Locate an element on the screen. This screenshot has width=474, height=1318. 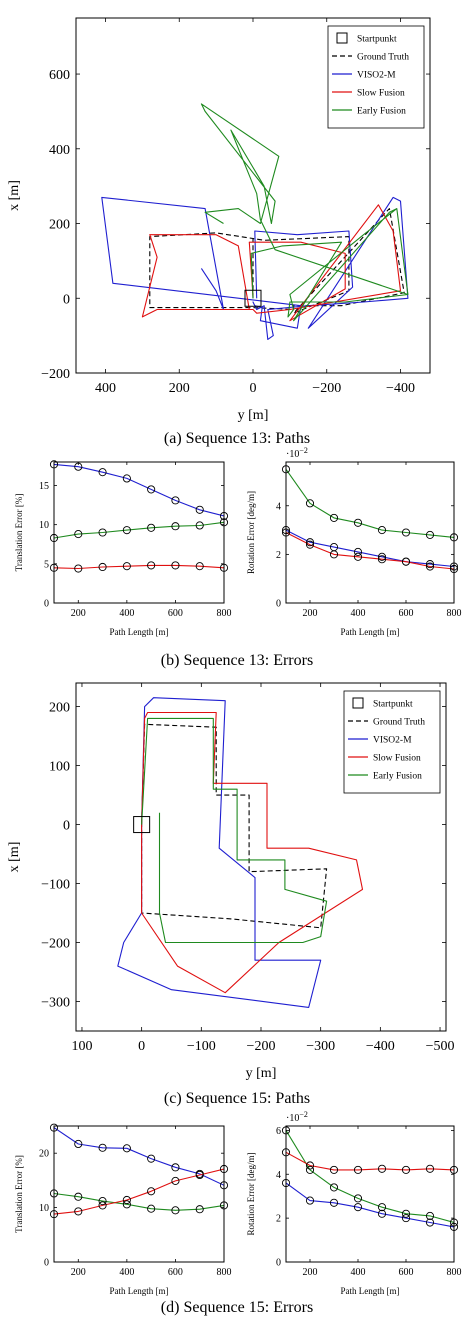
figure-caption: (c) Sequence 15: Paths is located at coordinates (237, 1098).